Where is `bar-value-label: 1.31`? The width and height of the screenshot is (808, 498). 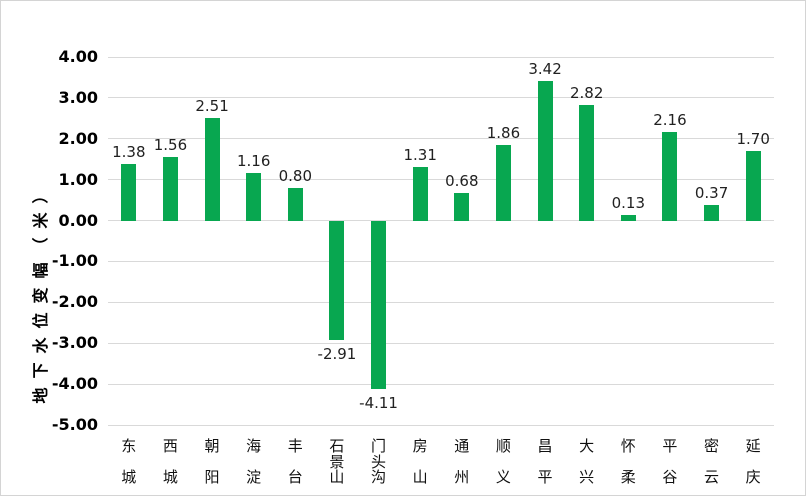
bar-value-label: 1.31 is located at coordinates (420, 154).